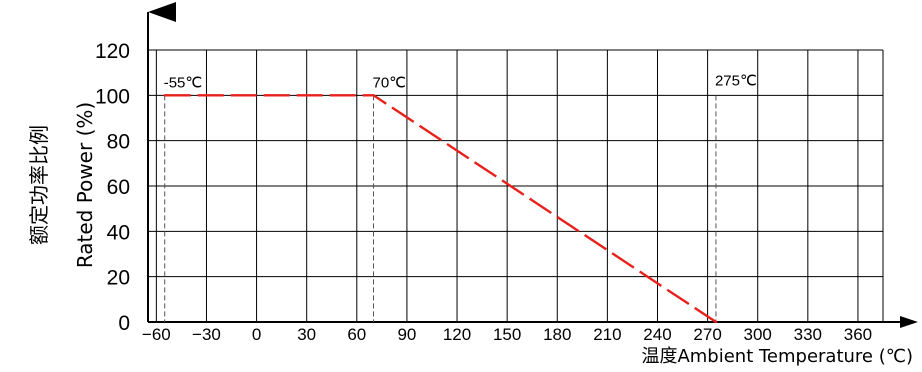  Describe the element at coordinates (557, 334) in the screenshot. I see `x-tick-label: 180` at that location.